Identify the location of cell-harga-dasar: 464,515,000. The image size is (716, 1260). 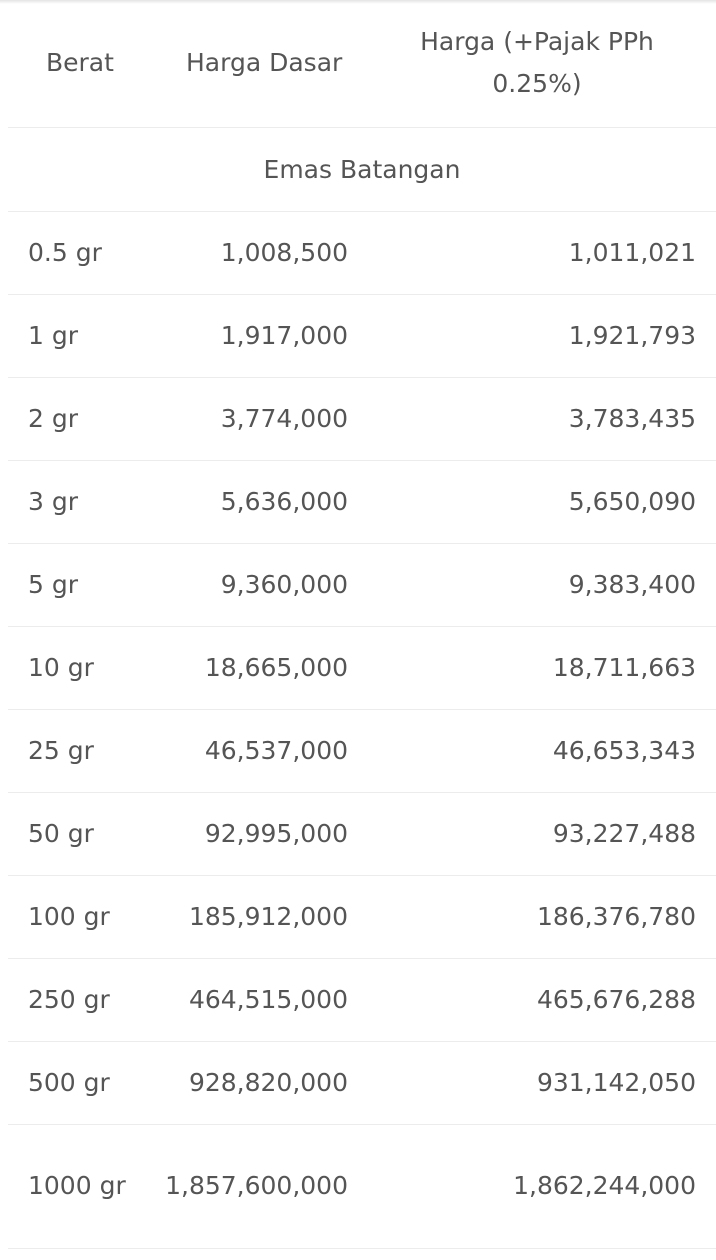
(248, 1000).